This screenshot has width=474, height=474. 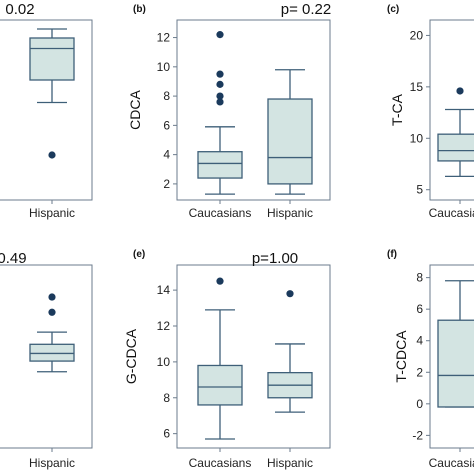 I want to click on panel-label: (c), so click(x=393, y=9).